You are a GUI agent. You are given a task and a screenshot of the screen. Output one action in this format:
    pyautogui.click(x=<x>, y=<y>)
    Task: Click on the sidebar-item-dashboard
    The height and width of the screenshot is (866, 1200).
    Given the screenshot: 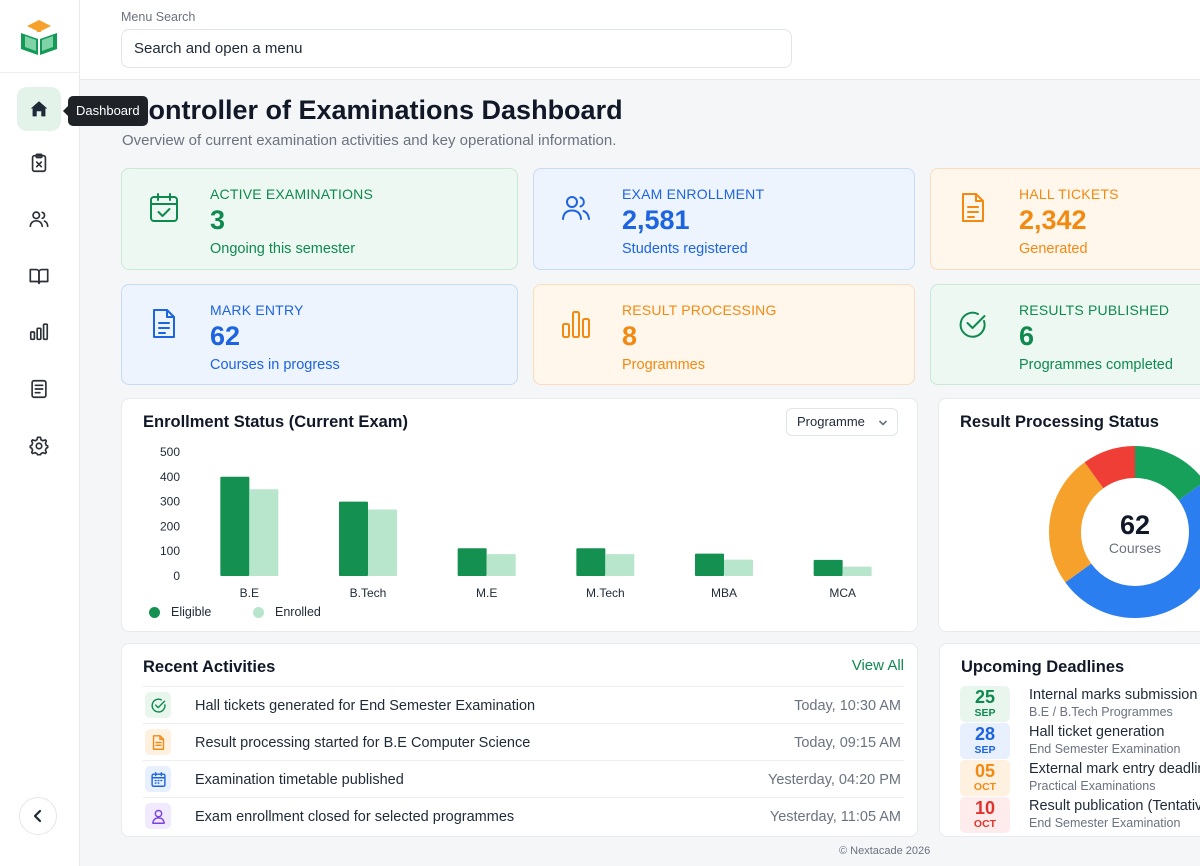 What is the action you would take?
    pyautogui.click(x=39, y=109)
    